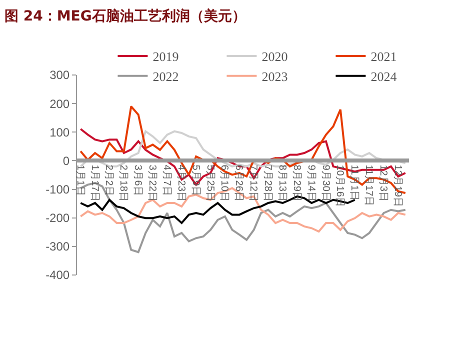 The image size is (452, 349). What do you see at coordinates (310, 183) in the screenshot?
I see `x-tick-label: 9月14日` at bounding box center [310, 183].